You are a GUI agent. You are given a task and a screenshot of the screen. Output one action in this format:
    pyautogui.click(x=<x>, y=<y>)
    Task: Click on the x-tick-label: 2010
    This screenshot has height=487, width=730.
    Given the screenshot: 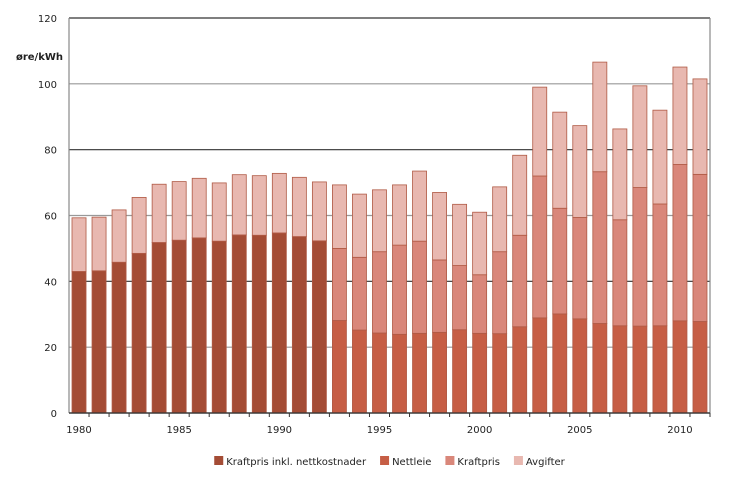 What is the action you would take?
    pyautogui.click(x=679, y=430)
    